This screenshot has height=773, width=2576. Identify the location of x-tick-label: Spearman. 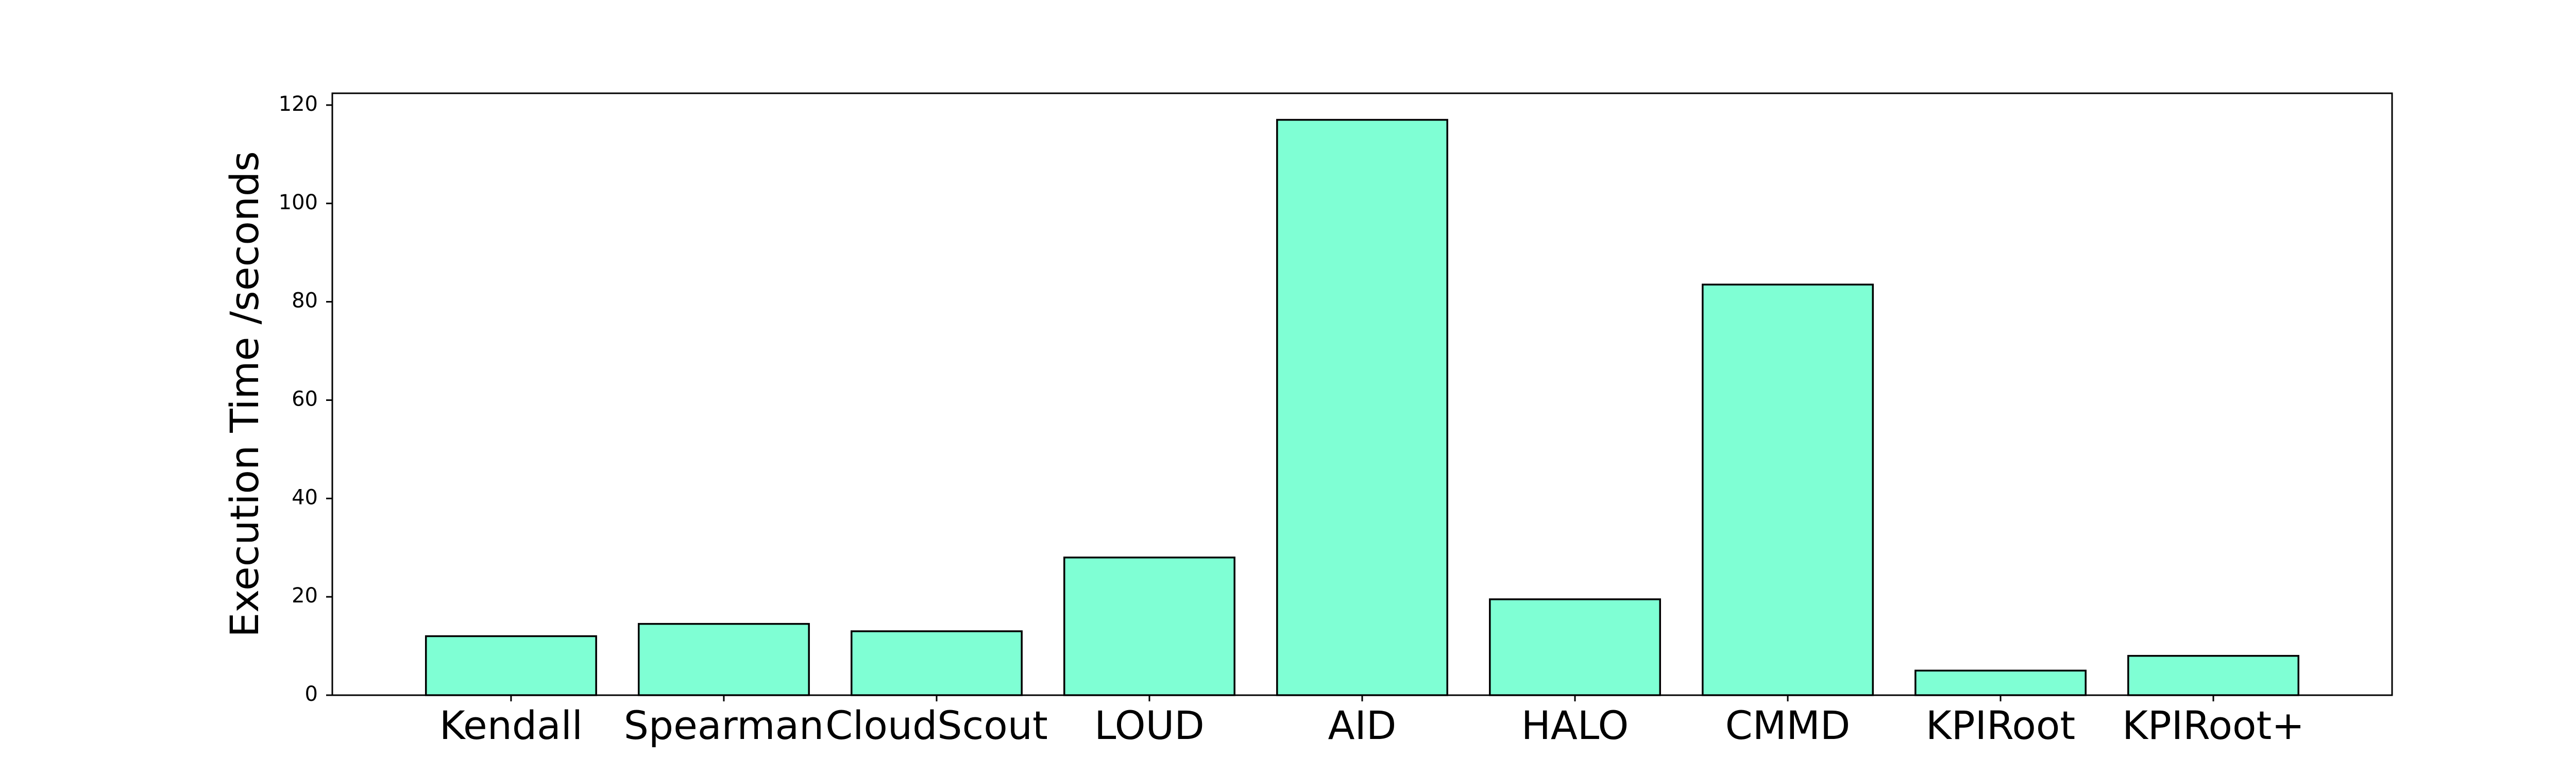
(724, 725).